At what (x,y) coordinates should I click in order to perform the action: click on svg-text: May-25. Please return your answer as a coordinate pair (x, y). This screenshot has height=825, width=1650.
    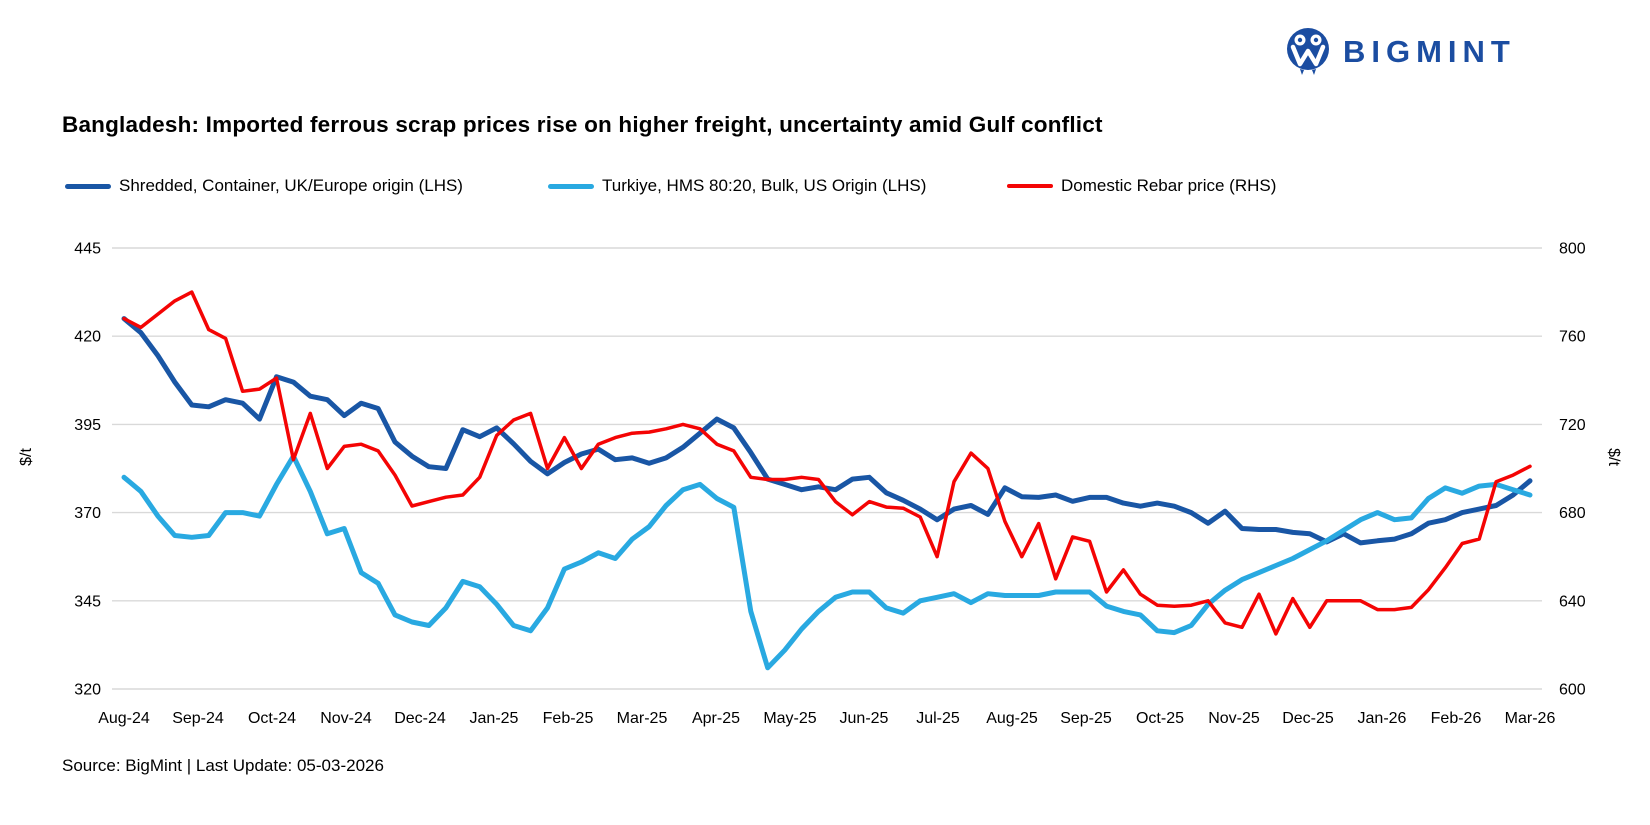
    Looking at the image, I should click on (789, 718).